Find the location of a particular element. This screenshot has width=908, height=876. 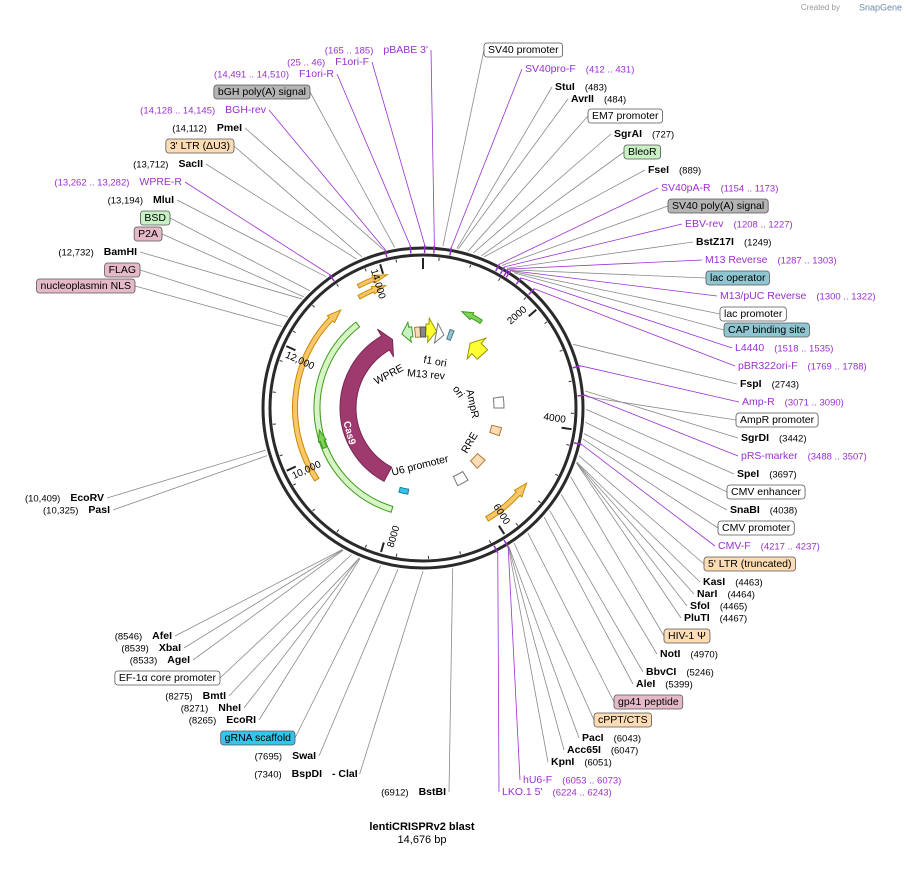

enzyme-label: PasI (10,325) is located at coordinates (76, 510).